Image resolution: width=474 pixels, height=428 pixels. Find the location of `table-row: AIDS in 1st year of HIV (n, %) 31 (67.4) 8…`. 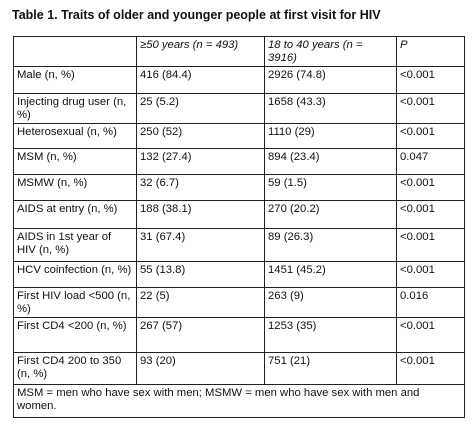

table-row: AIDS in 1st year of HIV (n, %) 31 (67.4) 8… is located at coordinates (239, 245).